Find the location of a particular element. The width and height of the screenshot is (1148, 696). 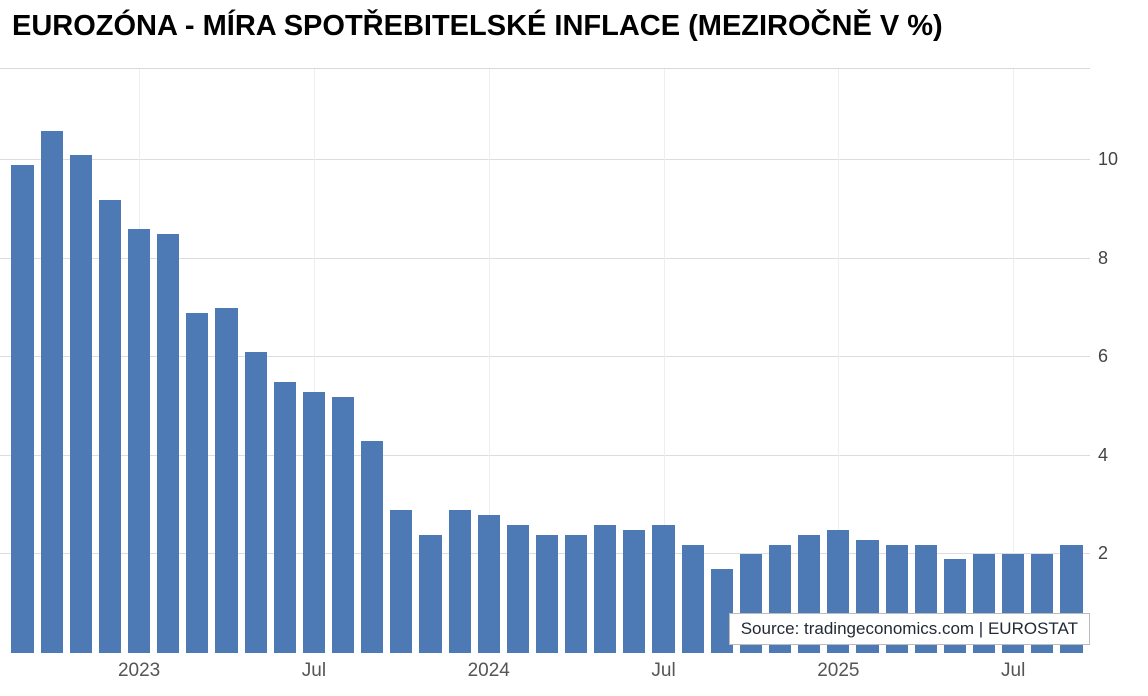

x-tick-label: 2024 is located at coordinates (488, 670).